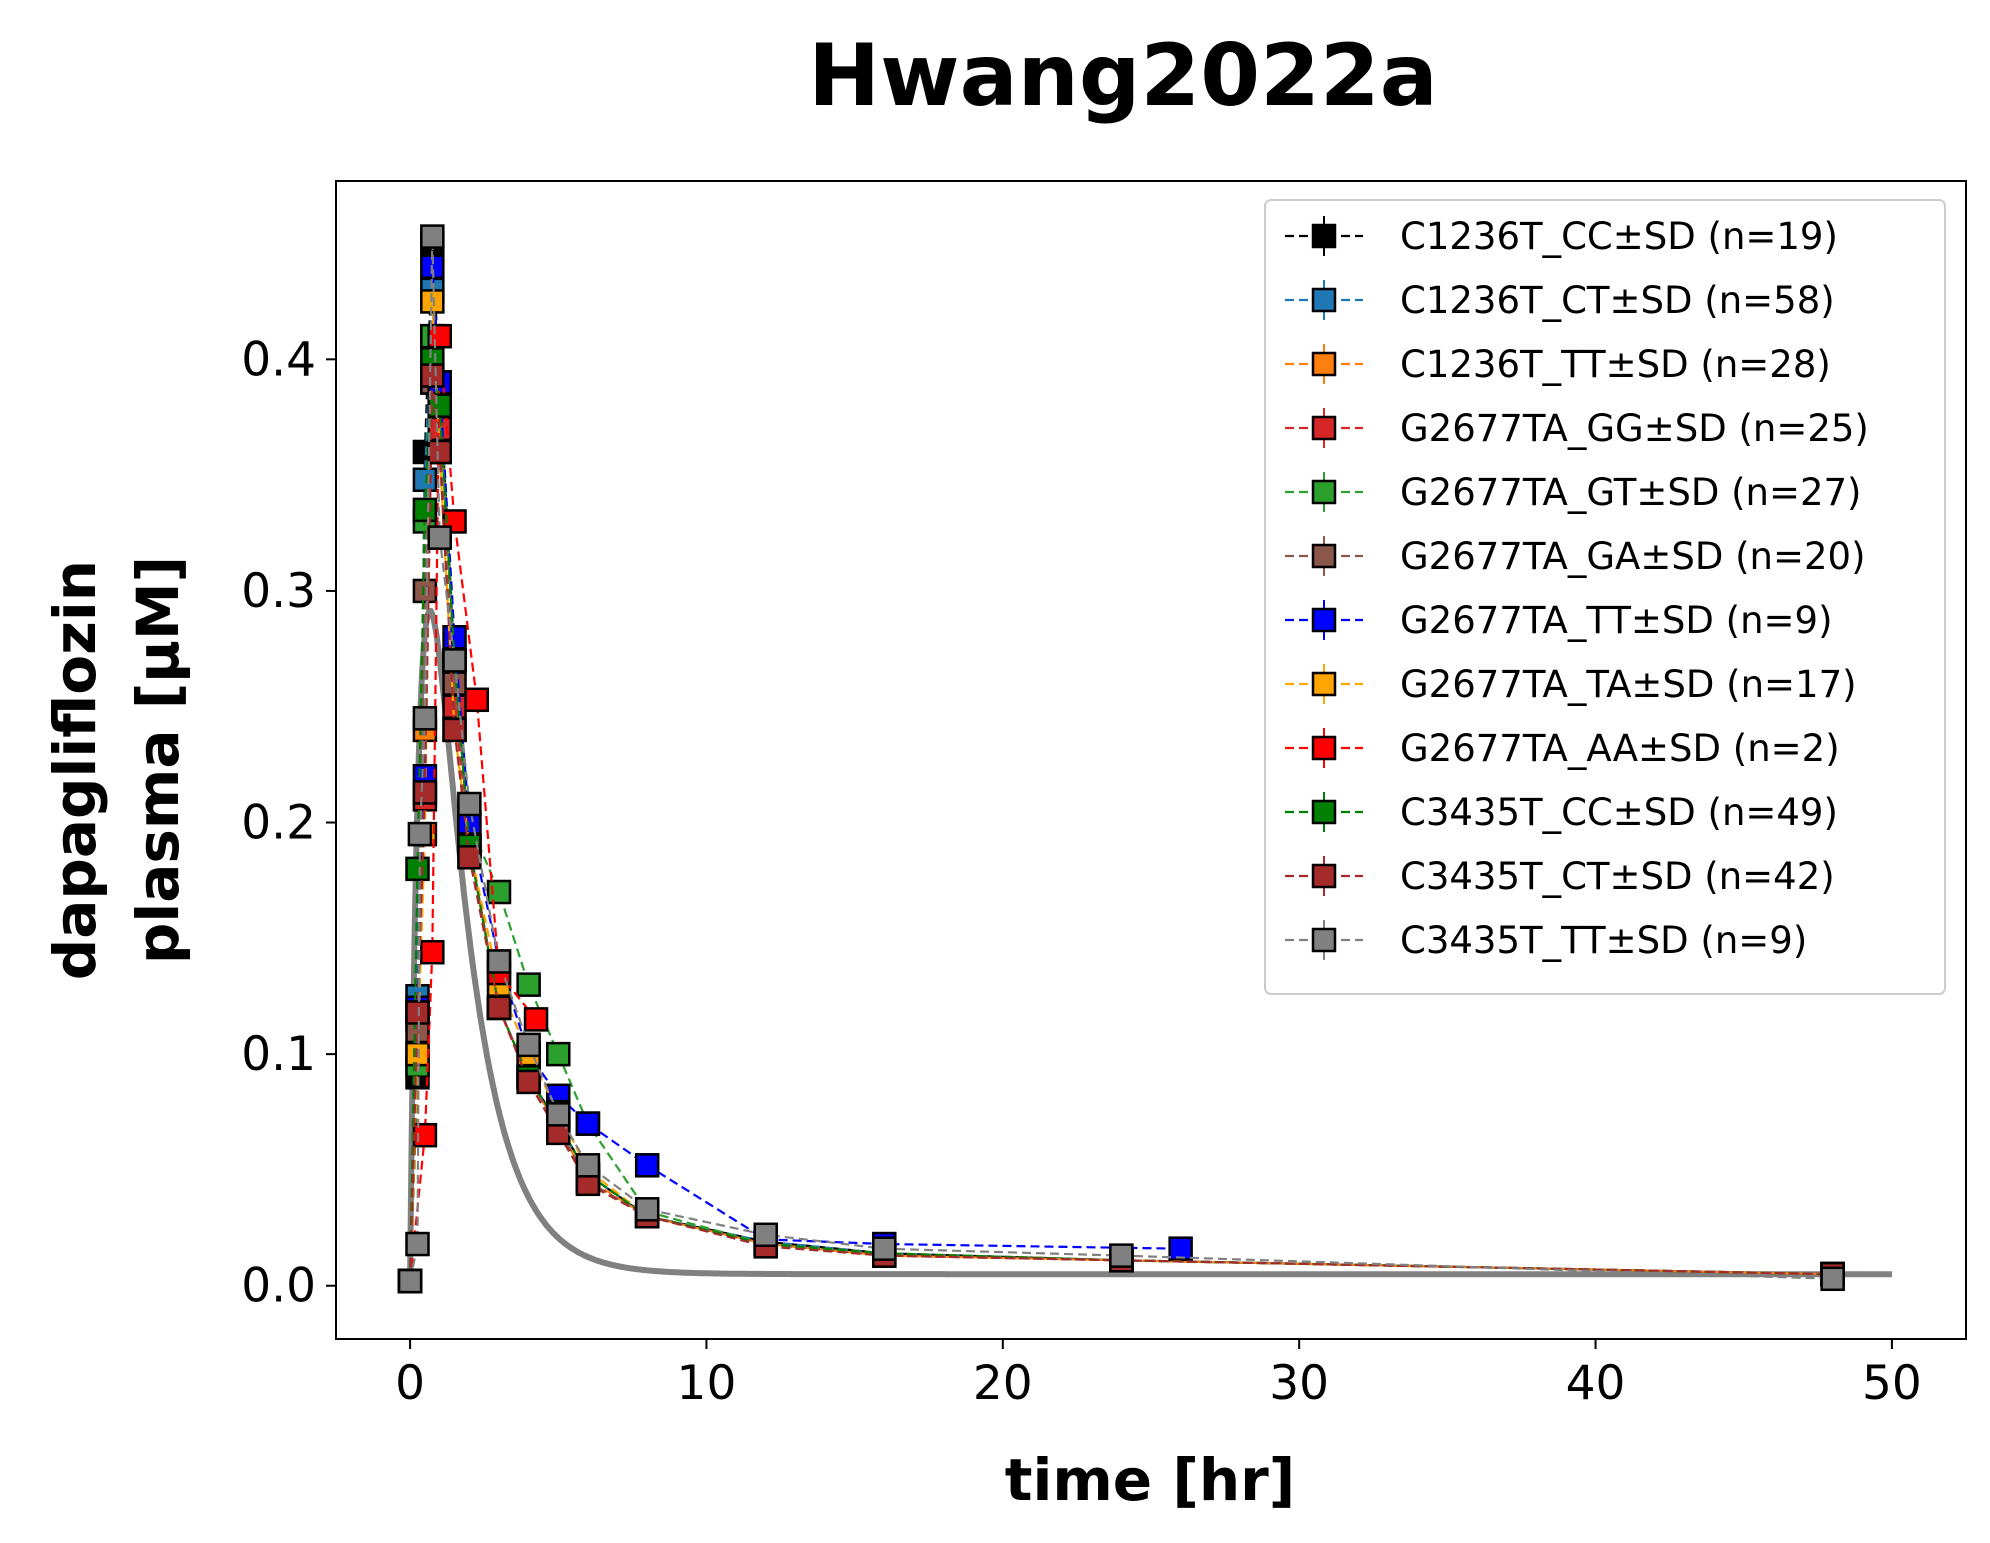  What do you see at coordinates (1596, 1383) in the screenshot?
I see `x-tick-label: 40` at bounding box center [1596, 1383].